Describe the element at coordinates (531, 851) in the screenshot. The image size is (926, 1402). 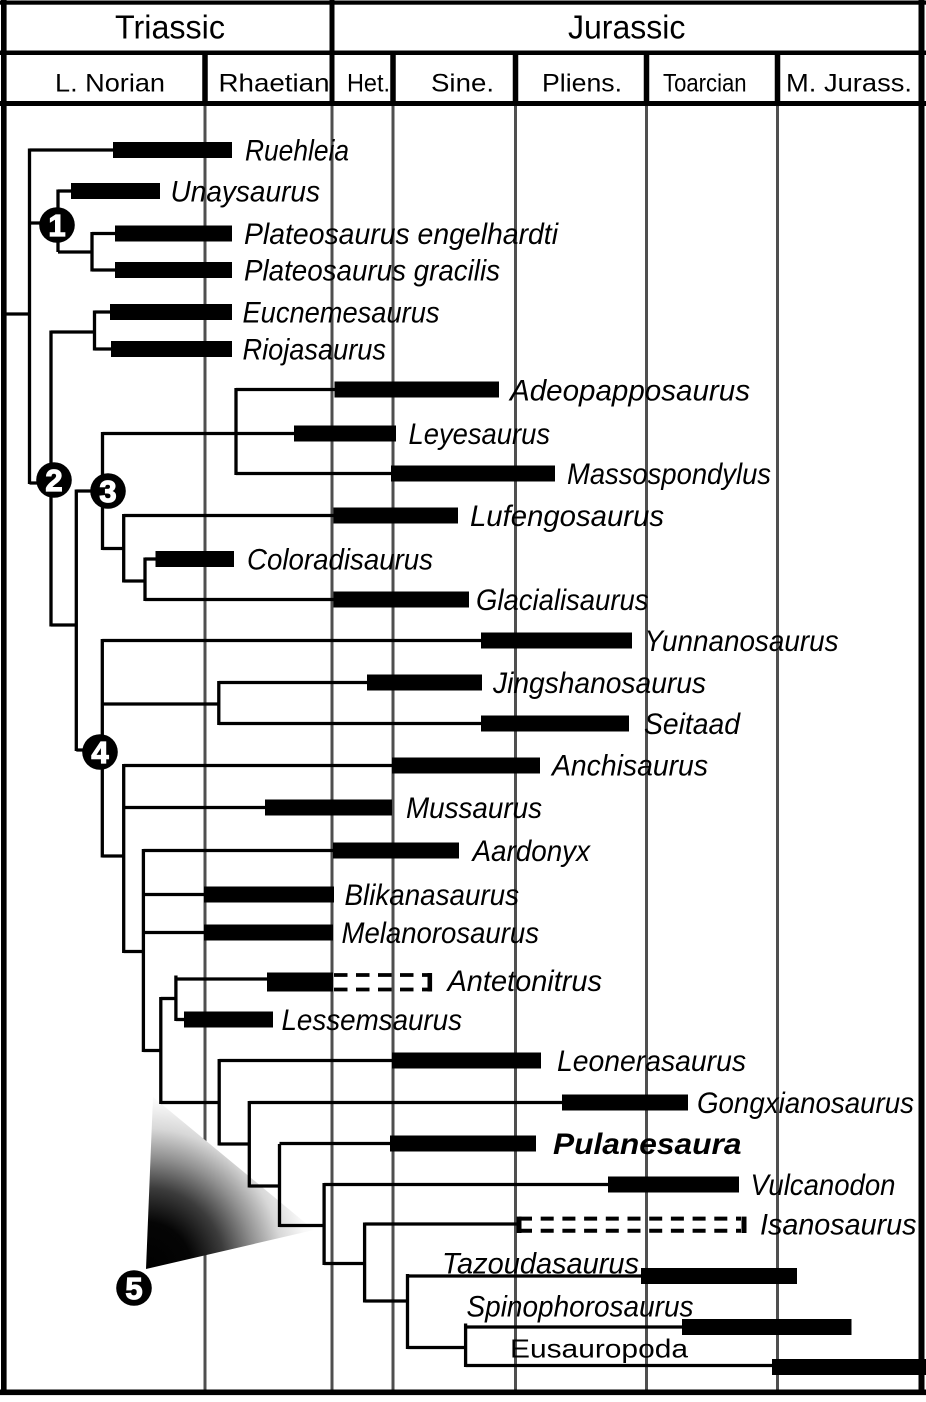
I see `svg-text: Aardonyx` at that location.